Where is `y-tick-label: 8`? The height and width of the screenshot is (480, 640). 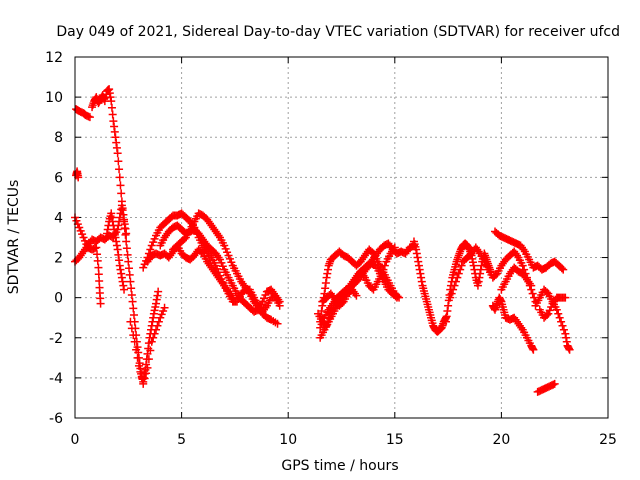 y-tick-label: 8 is located at coordinates (58, 138).